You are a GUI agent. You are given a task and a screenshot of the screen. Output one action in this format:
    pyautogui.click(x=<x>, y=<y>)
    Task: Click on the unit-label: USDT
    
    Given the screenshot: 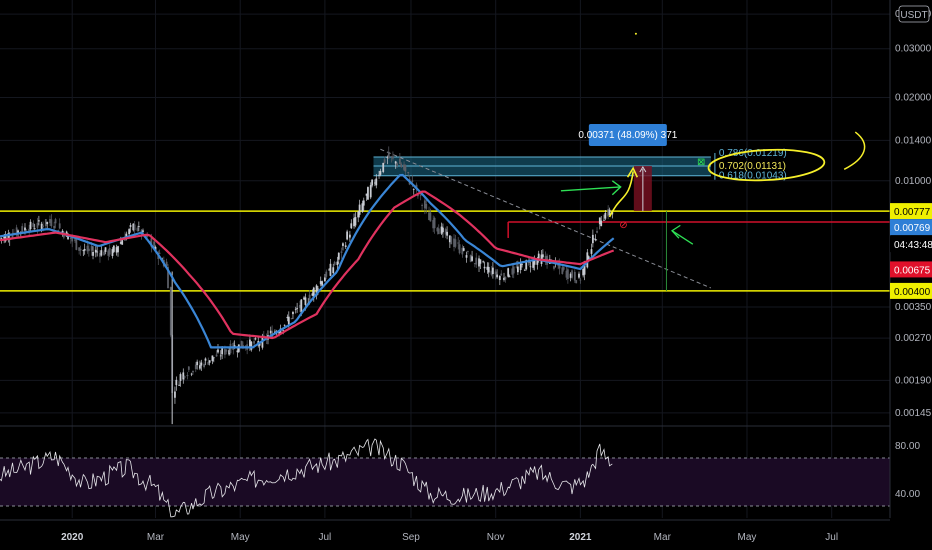 What is the action you would take?
    pyautogui.click(x=913, y=15)
    